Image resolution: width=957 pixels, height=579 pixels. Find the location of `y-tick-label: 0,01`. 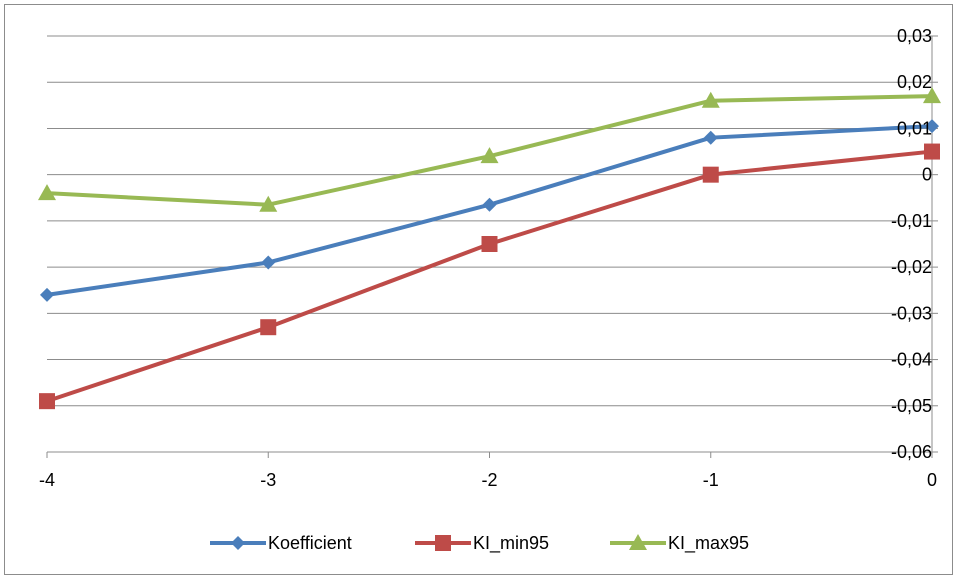

y-tick-label: 0,01 is located at coordinates (914, 128).